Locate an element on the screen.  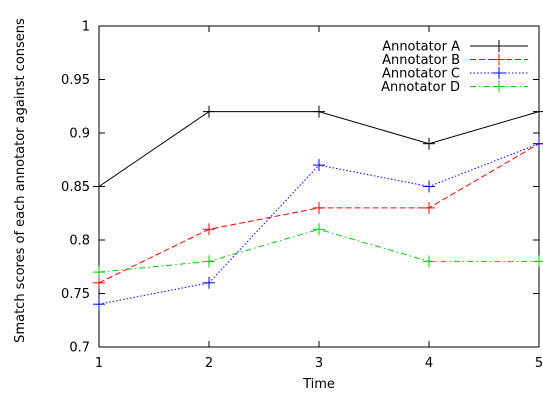
legend-label: Annotator B is located at coordinates (421, 60).